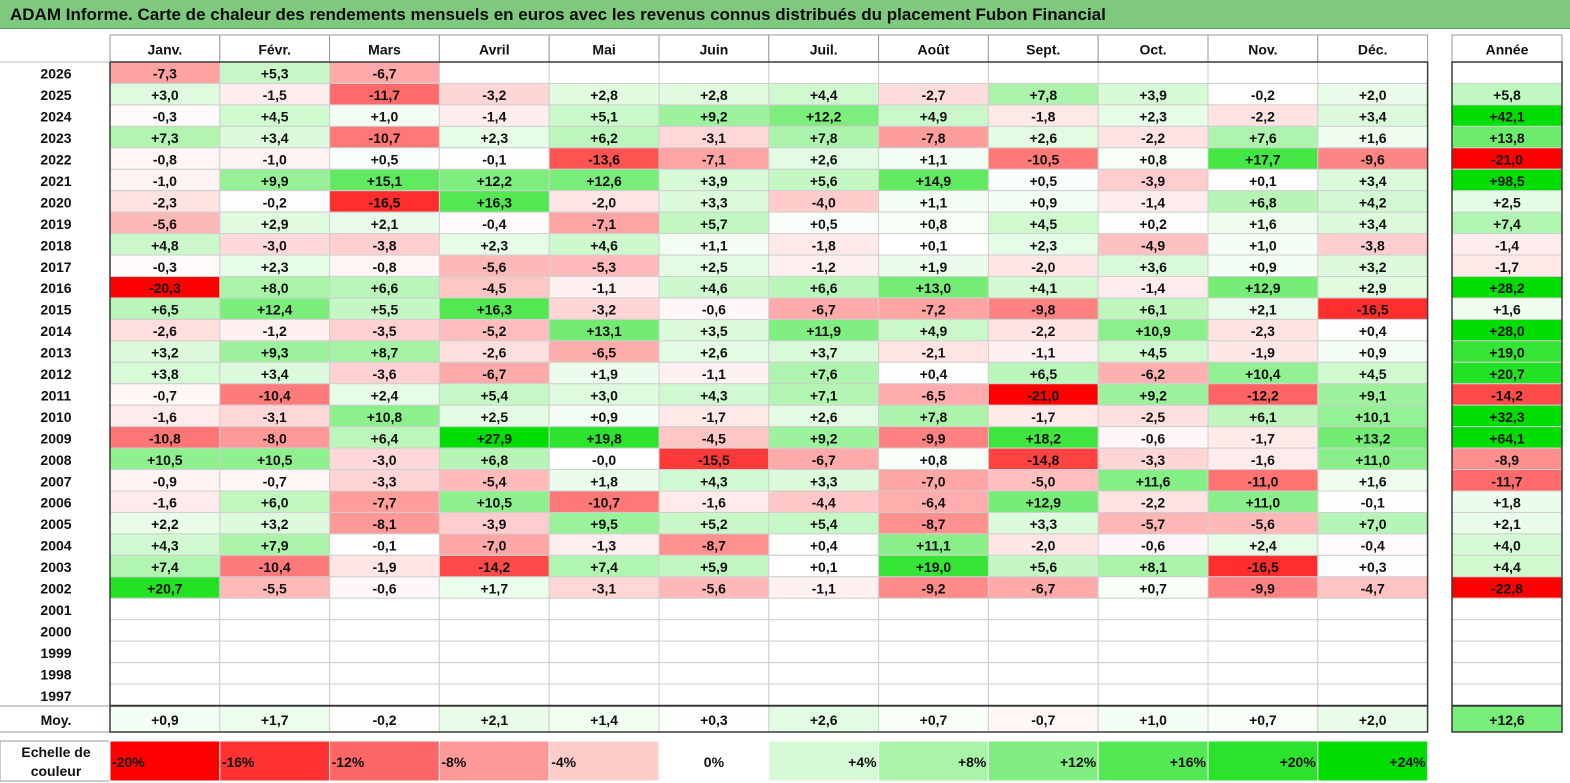 The width and height of the screenshot is (1570, 783). I want to click on cell-value: -6,4, so click(933, 503).